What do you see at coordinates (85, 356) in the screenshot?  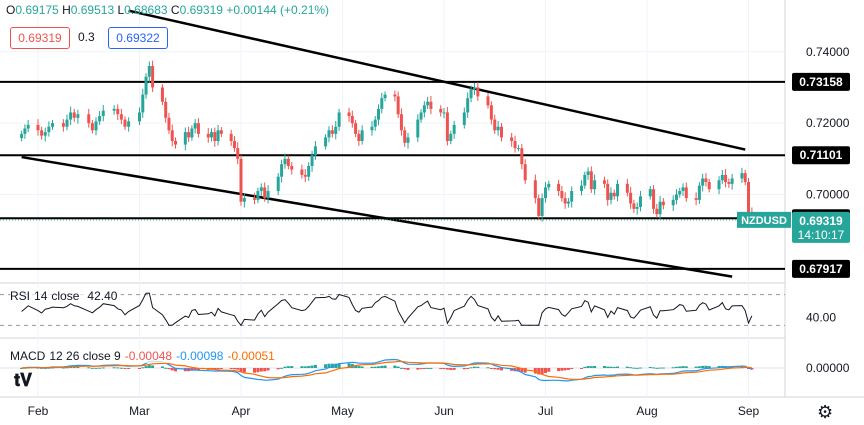 I see `macd-params: 12 26 close 9` at bounding box center [85, 356].